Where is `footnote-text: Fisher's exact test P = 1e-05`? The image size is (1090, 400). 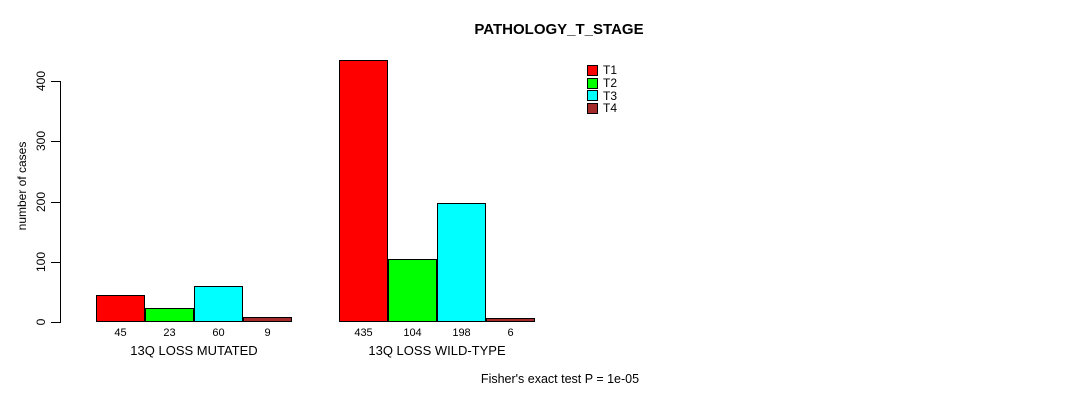 footnote-text: Fisher's exact test P = 1e-05 is located at coordinates (560, 379).